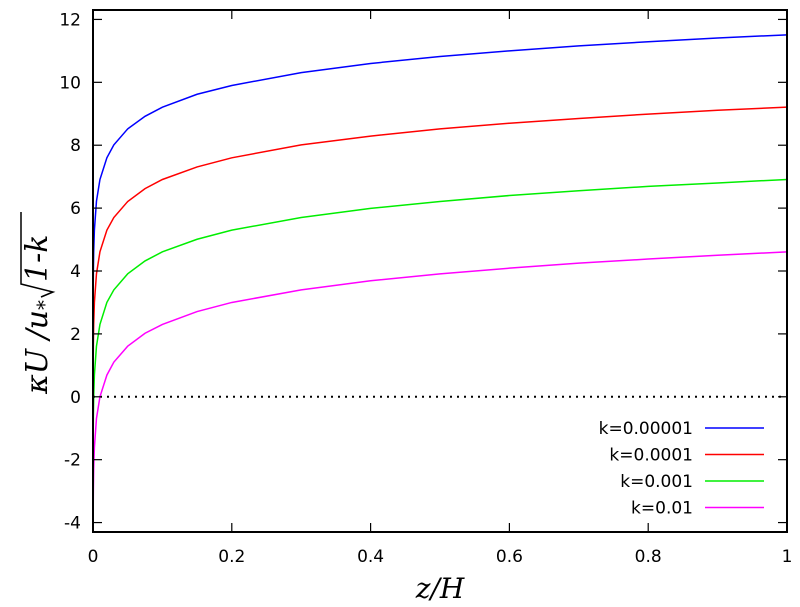 The width and height of the screenshot is (800, 607). What do you see at coordinates (72, 461) in the screenshot?
I see `y-tick-label: -2` at bounding box center [72, 461].